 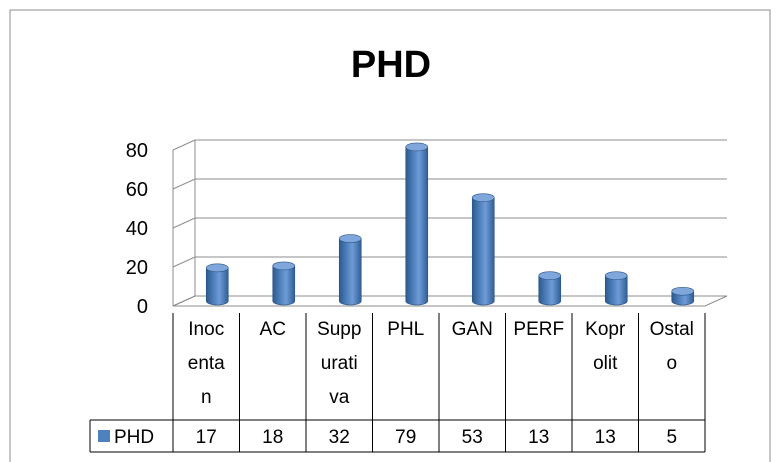 What do you see at coordinates (206, 363) in the screenshot?
I see `x-category-label: enta` at bounding box center [206, 363].